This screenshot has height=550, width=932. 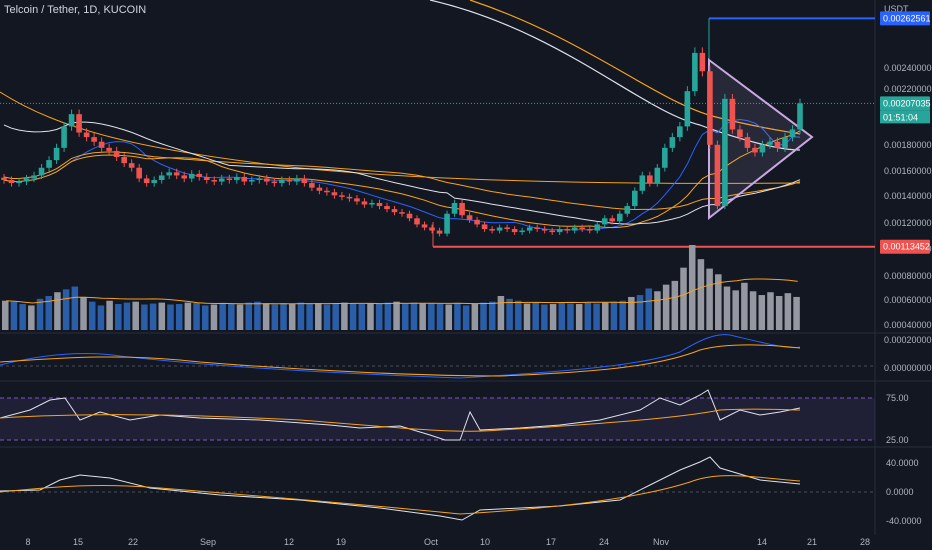 What do you see at coordinates (908, 171) in the screenshot?
I see `price-tick-label: 0.00160000` at bounding box center [908, 171].